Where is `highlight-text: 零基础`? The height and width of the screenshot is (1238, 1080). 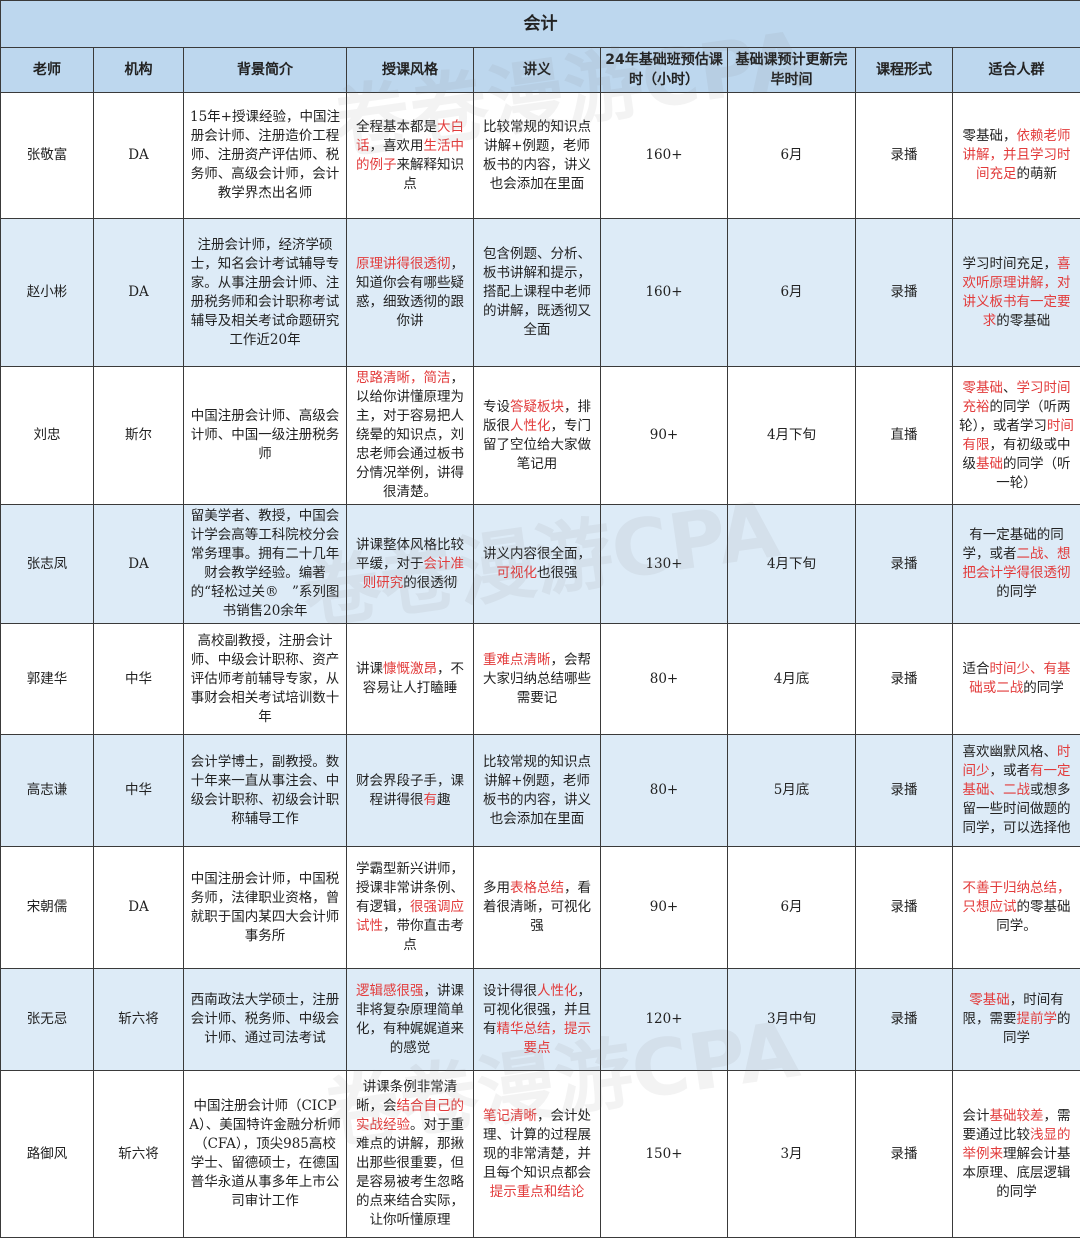 highlight-text: 零基础 is located at coordinates (983, 388).